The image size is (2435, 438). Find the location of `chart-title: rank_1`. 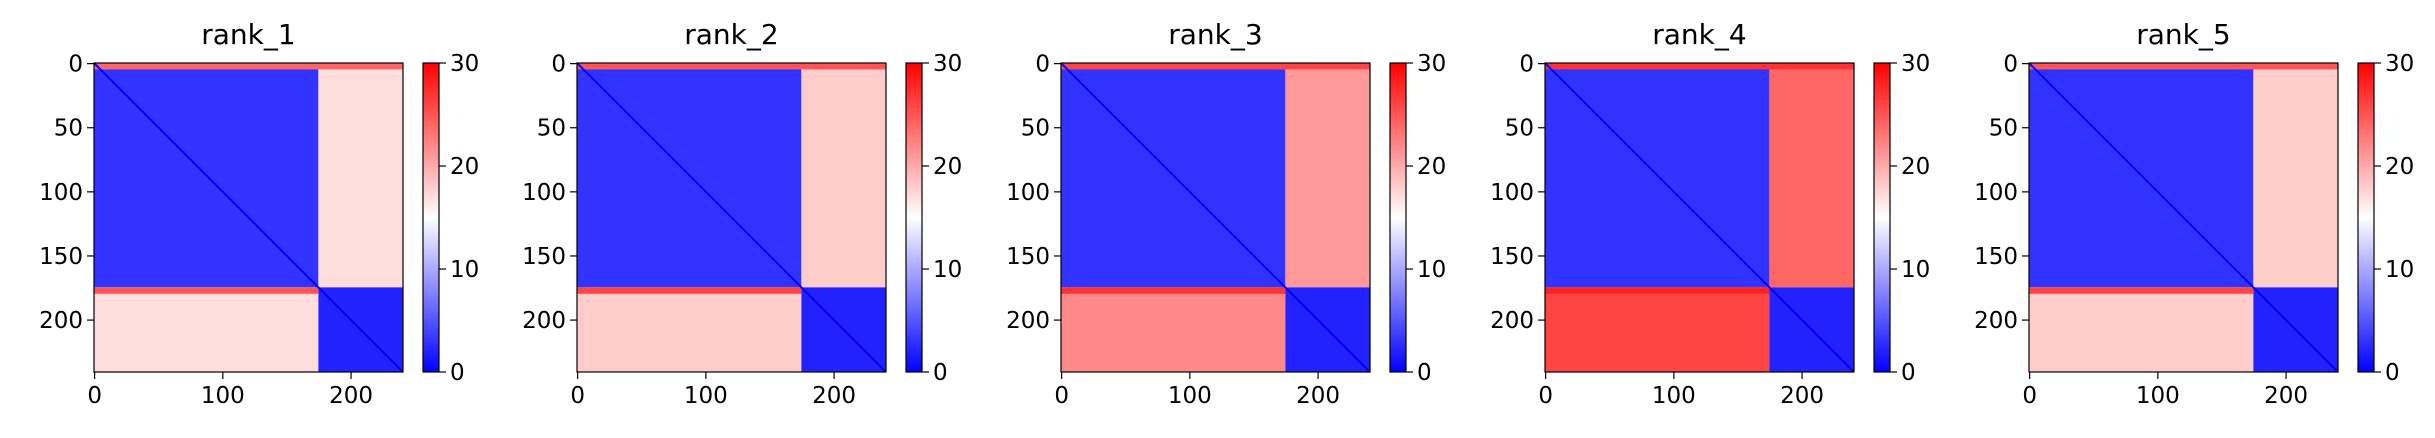

chart-title: rank_1 is located at coordinates (248, 34).